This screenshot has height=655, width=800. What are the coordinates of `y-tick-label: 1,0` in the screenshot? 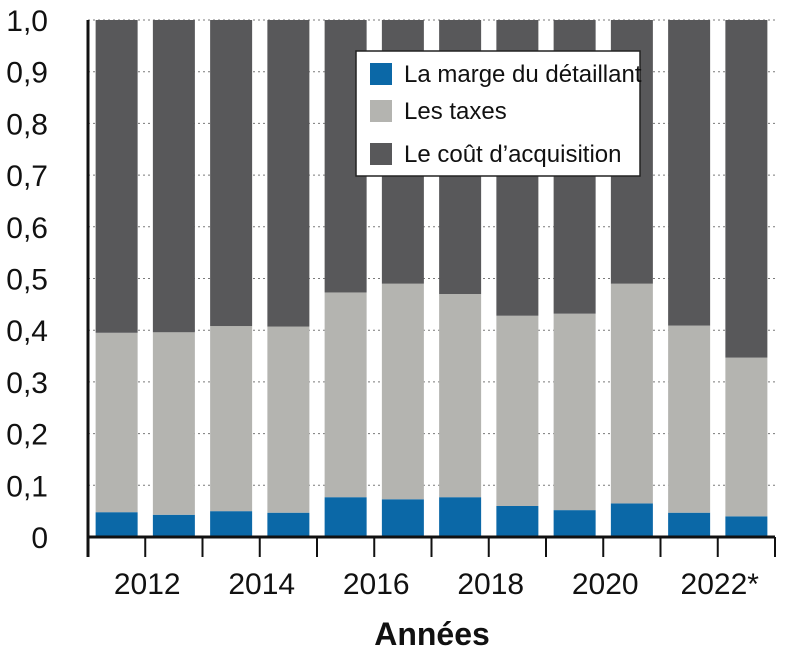 It's located at (27, 21).